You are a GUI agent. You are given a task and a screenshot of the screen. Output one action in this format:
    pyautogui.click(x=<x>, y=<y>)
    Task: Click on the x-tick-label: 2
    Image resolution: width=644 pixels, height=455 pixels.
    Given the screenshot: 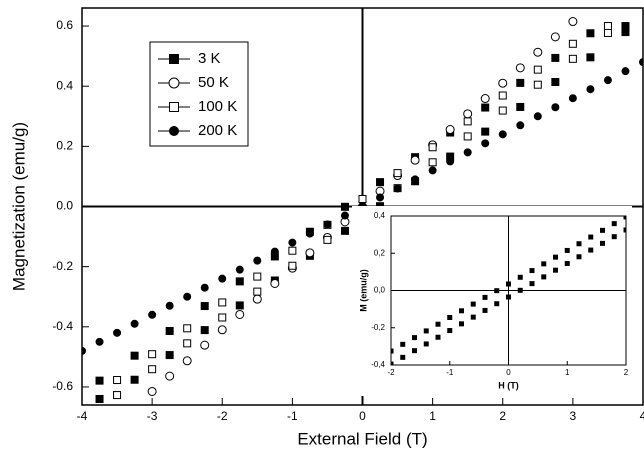 What is the action you would take?
    pyautogui.click(x=626, y=372)
    